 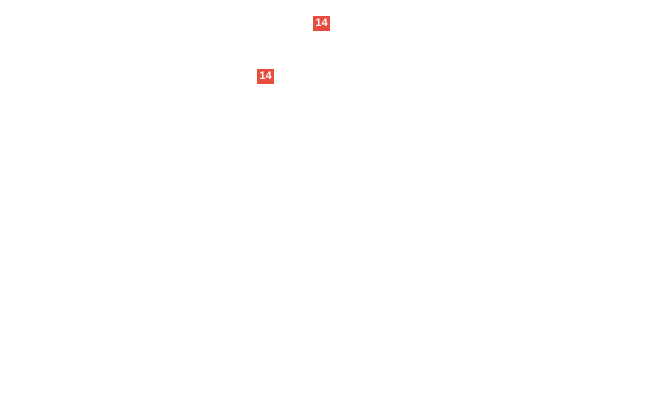 What do you see at coordinates (265, 76) in the screenshot?
I see `part-callout-badge-14-bottom: 14` at bounding box center [265, 76].